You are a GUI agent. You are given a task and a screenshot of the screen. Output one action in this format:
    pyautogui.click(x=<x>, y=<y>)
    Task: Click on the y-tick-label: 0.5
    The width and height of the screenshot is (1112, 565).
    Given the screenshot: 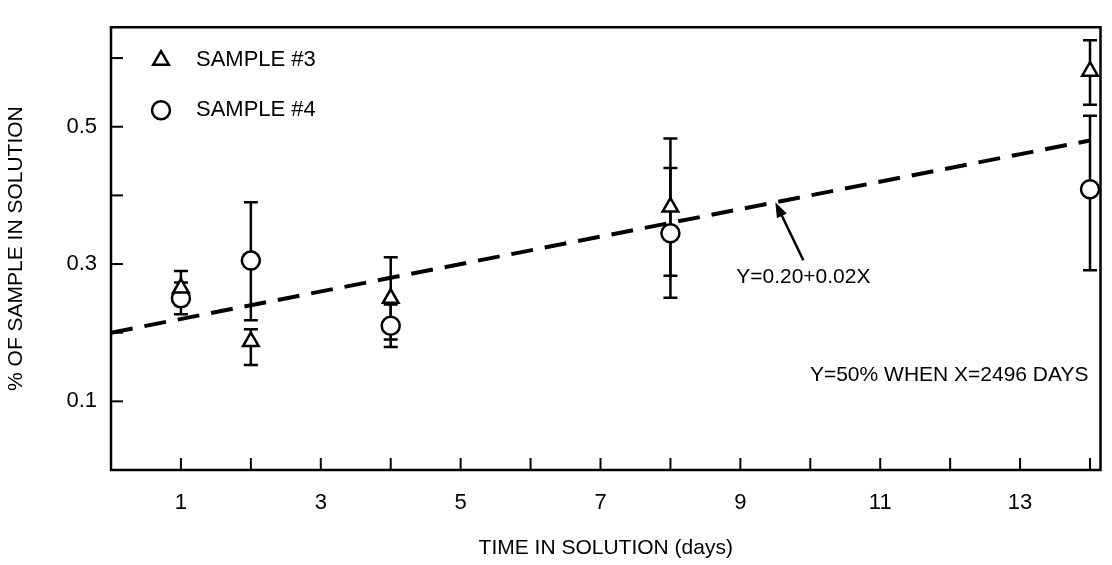 What is the action you would take?
    pyautogui.click(x=81, y=125)
    